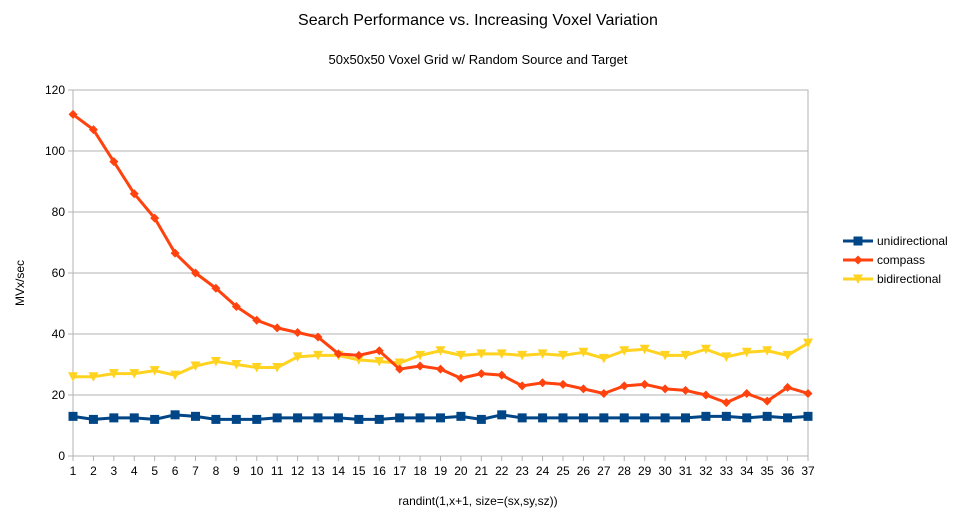 The height and width of the screenshot is (523, 957). Describe the element at coordinates (216, 471) in the screenshot. I see `x-tick-label: 8` at that location.